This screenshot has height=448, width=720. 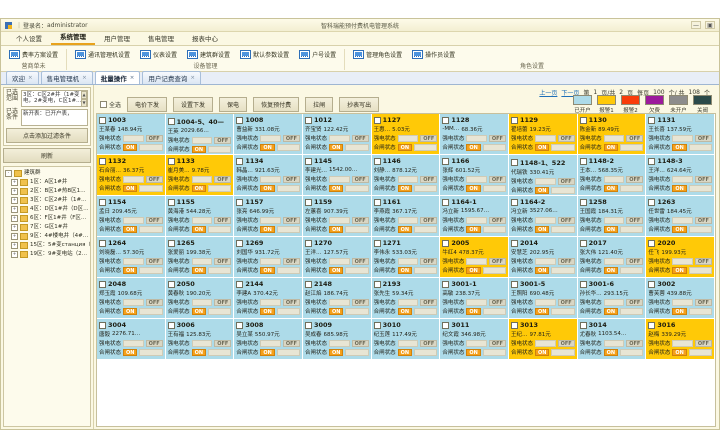 I want to click on meter-card: 3004 唐毅 2276.71… 强电状态 OFF 合闸状态 ON, so click(x=131, y=339).